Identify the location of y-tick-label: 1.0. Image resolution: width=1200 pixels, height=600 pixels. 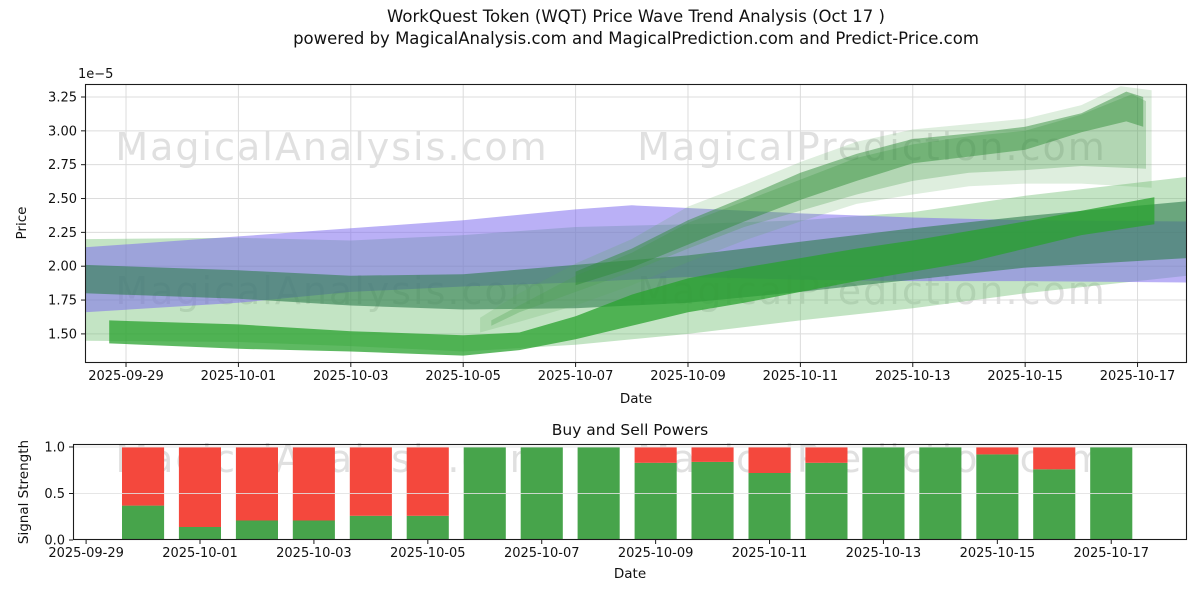
(54, 447).